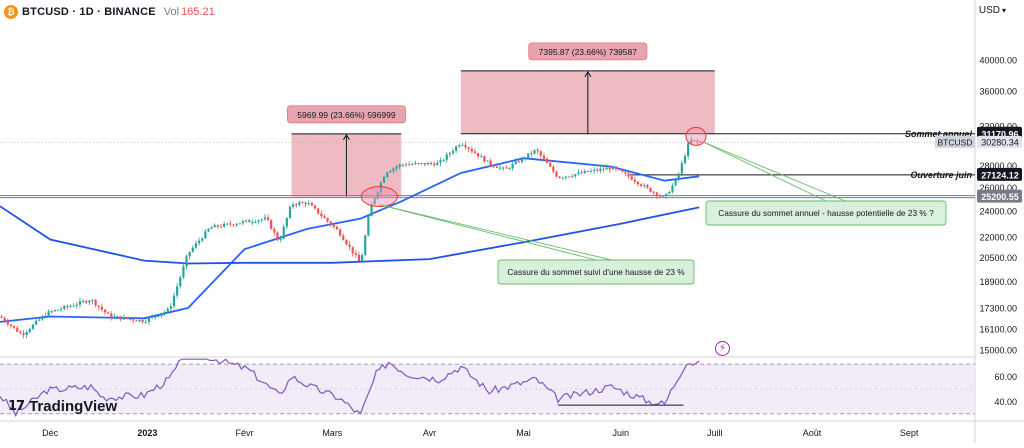  I want to click on tradingview-logo: 17 TradingView, so click(62, 406).